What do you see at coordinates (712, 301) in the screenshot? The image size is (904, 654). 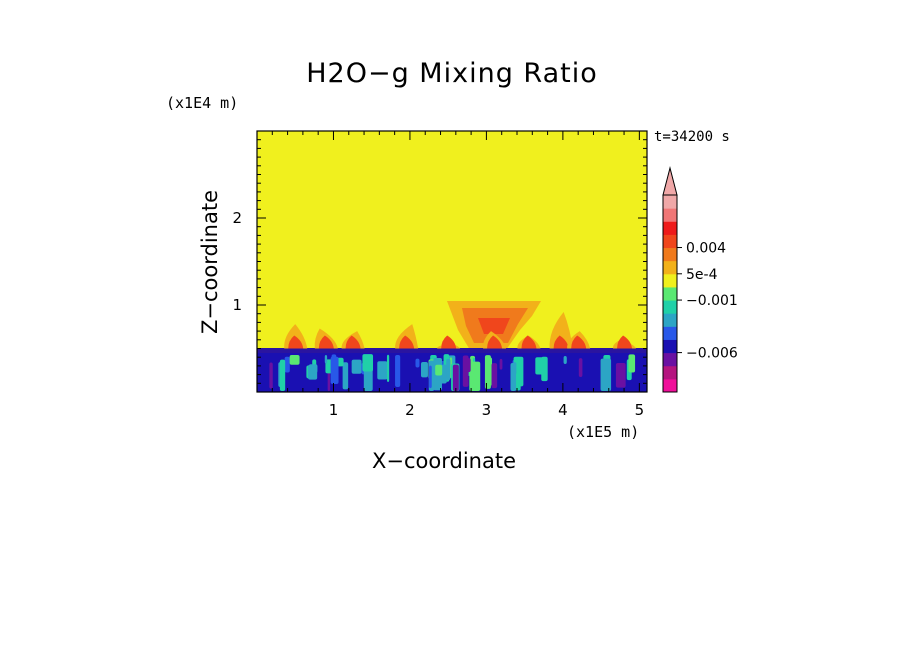 I see `colorbar-tick-label: −0.001` at bounding box center [712, 301].